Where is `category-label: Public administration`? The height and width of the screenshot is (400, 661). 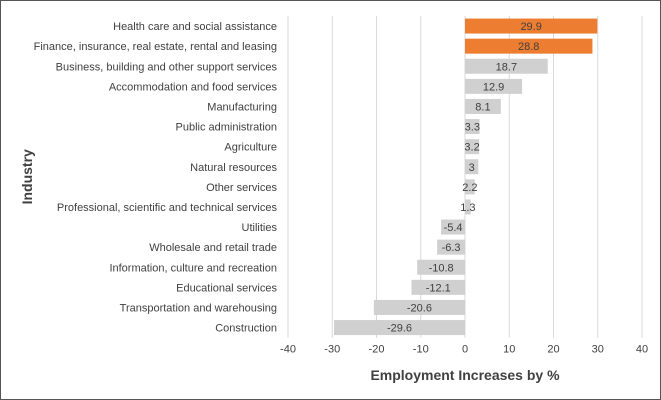
category-label: Public administration is located at coordinates (227, 128).